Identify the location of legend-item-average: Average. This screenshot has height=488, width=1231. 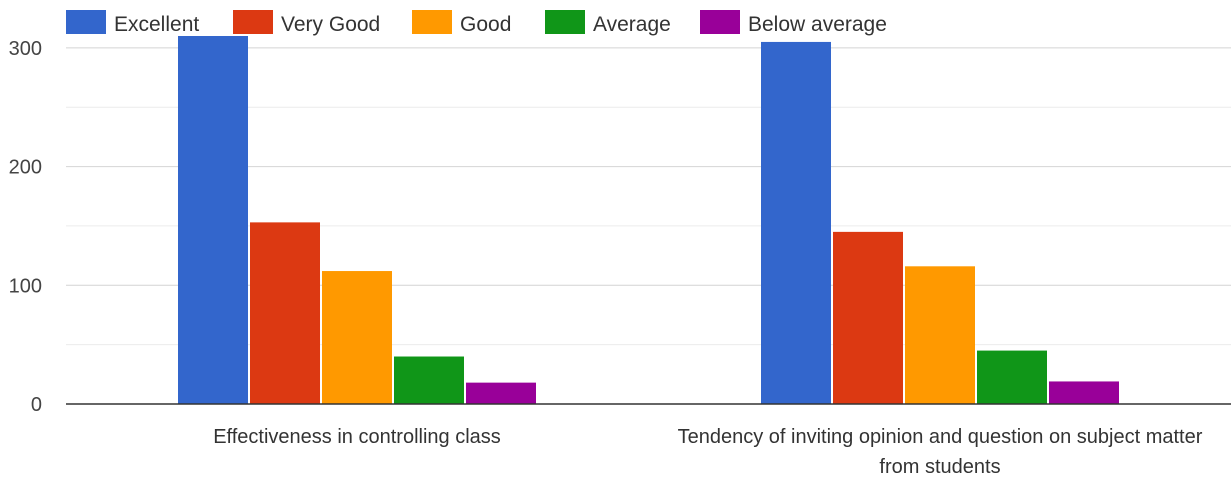
(608, 23).